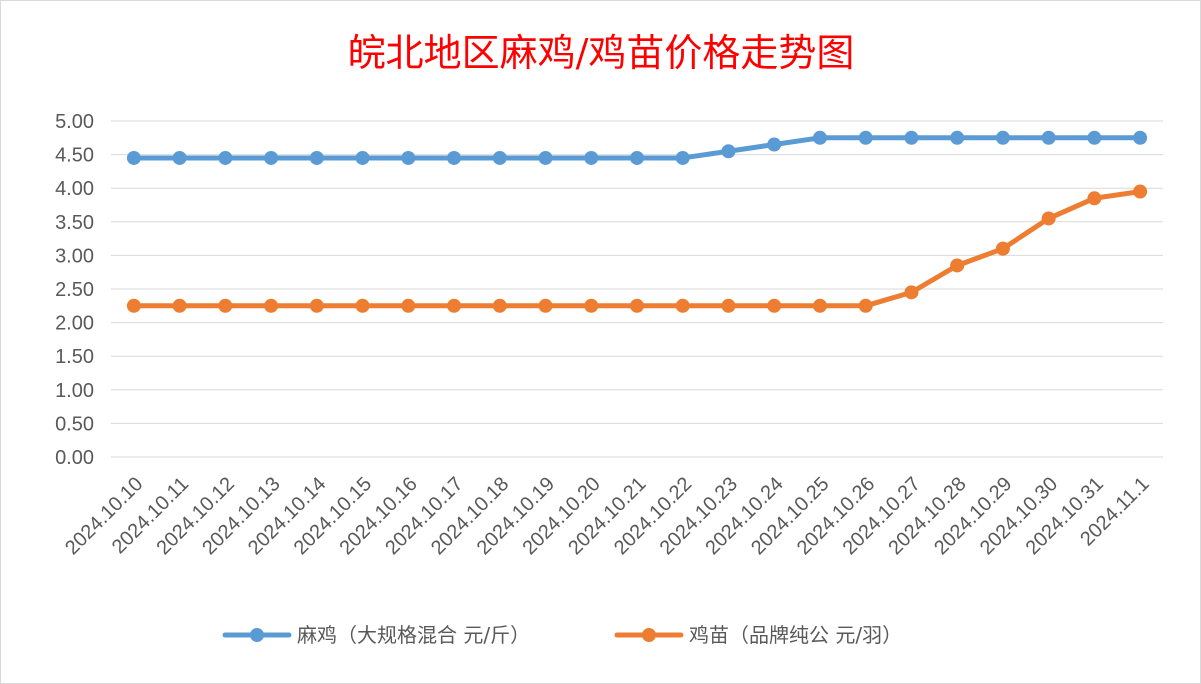 This screenshot has width=1201, height=684. I want to click on legend-label: 麻鸡（大规格混合 元/斤）, so click(413, 635).